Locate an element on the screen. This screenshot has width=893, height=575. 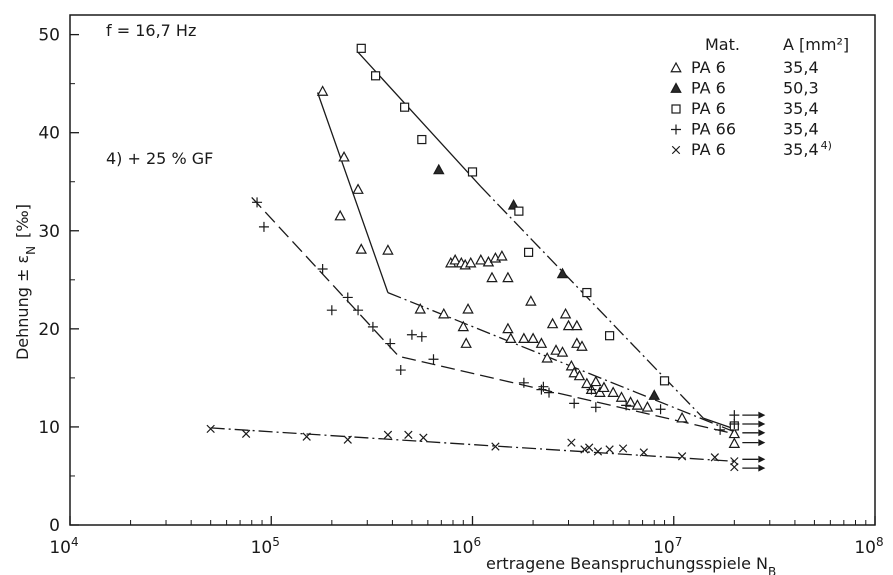
y-tick-label: 50 is located at coordinates (49, 36).